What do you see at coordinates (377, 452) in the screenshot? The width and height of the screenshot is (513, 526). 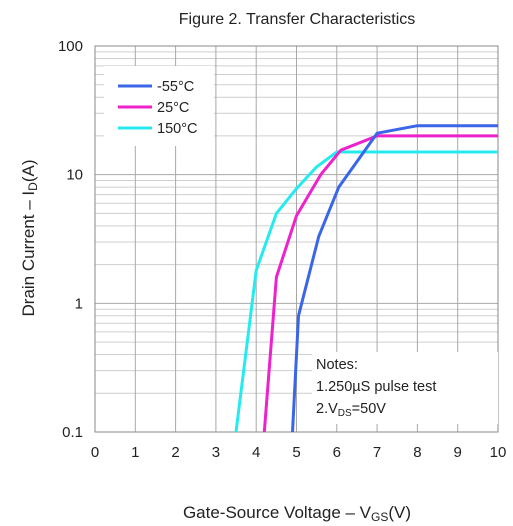 I see `x-tick-label: 7` at bounding box center [377, 452].